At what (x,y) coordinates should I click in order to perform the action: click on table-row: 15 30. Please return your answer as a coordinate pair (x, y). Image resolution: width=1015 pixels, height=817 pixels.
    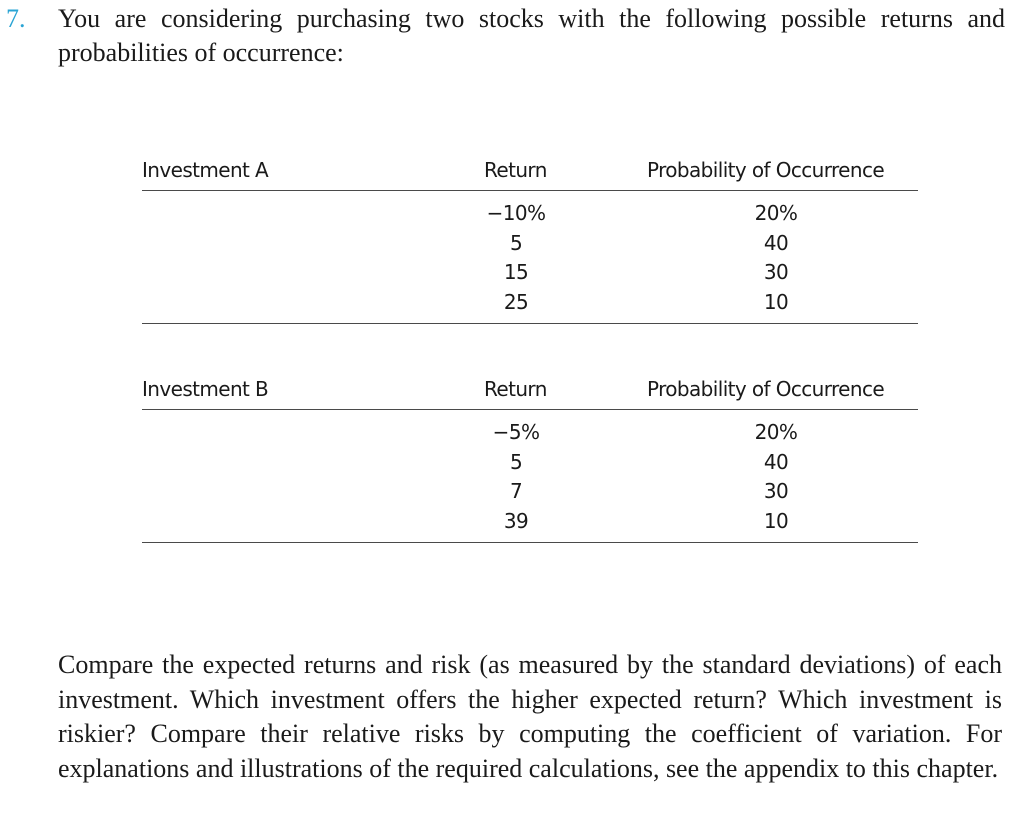
    Looking at the image, I should click on (530, 275).